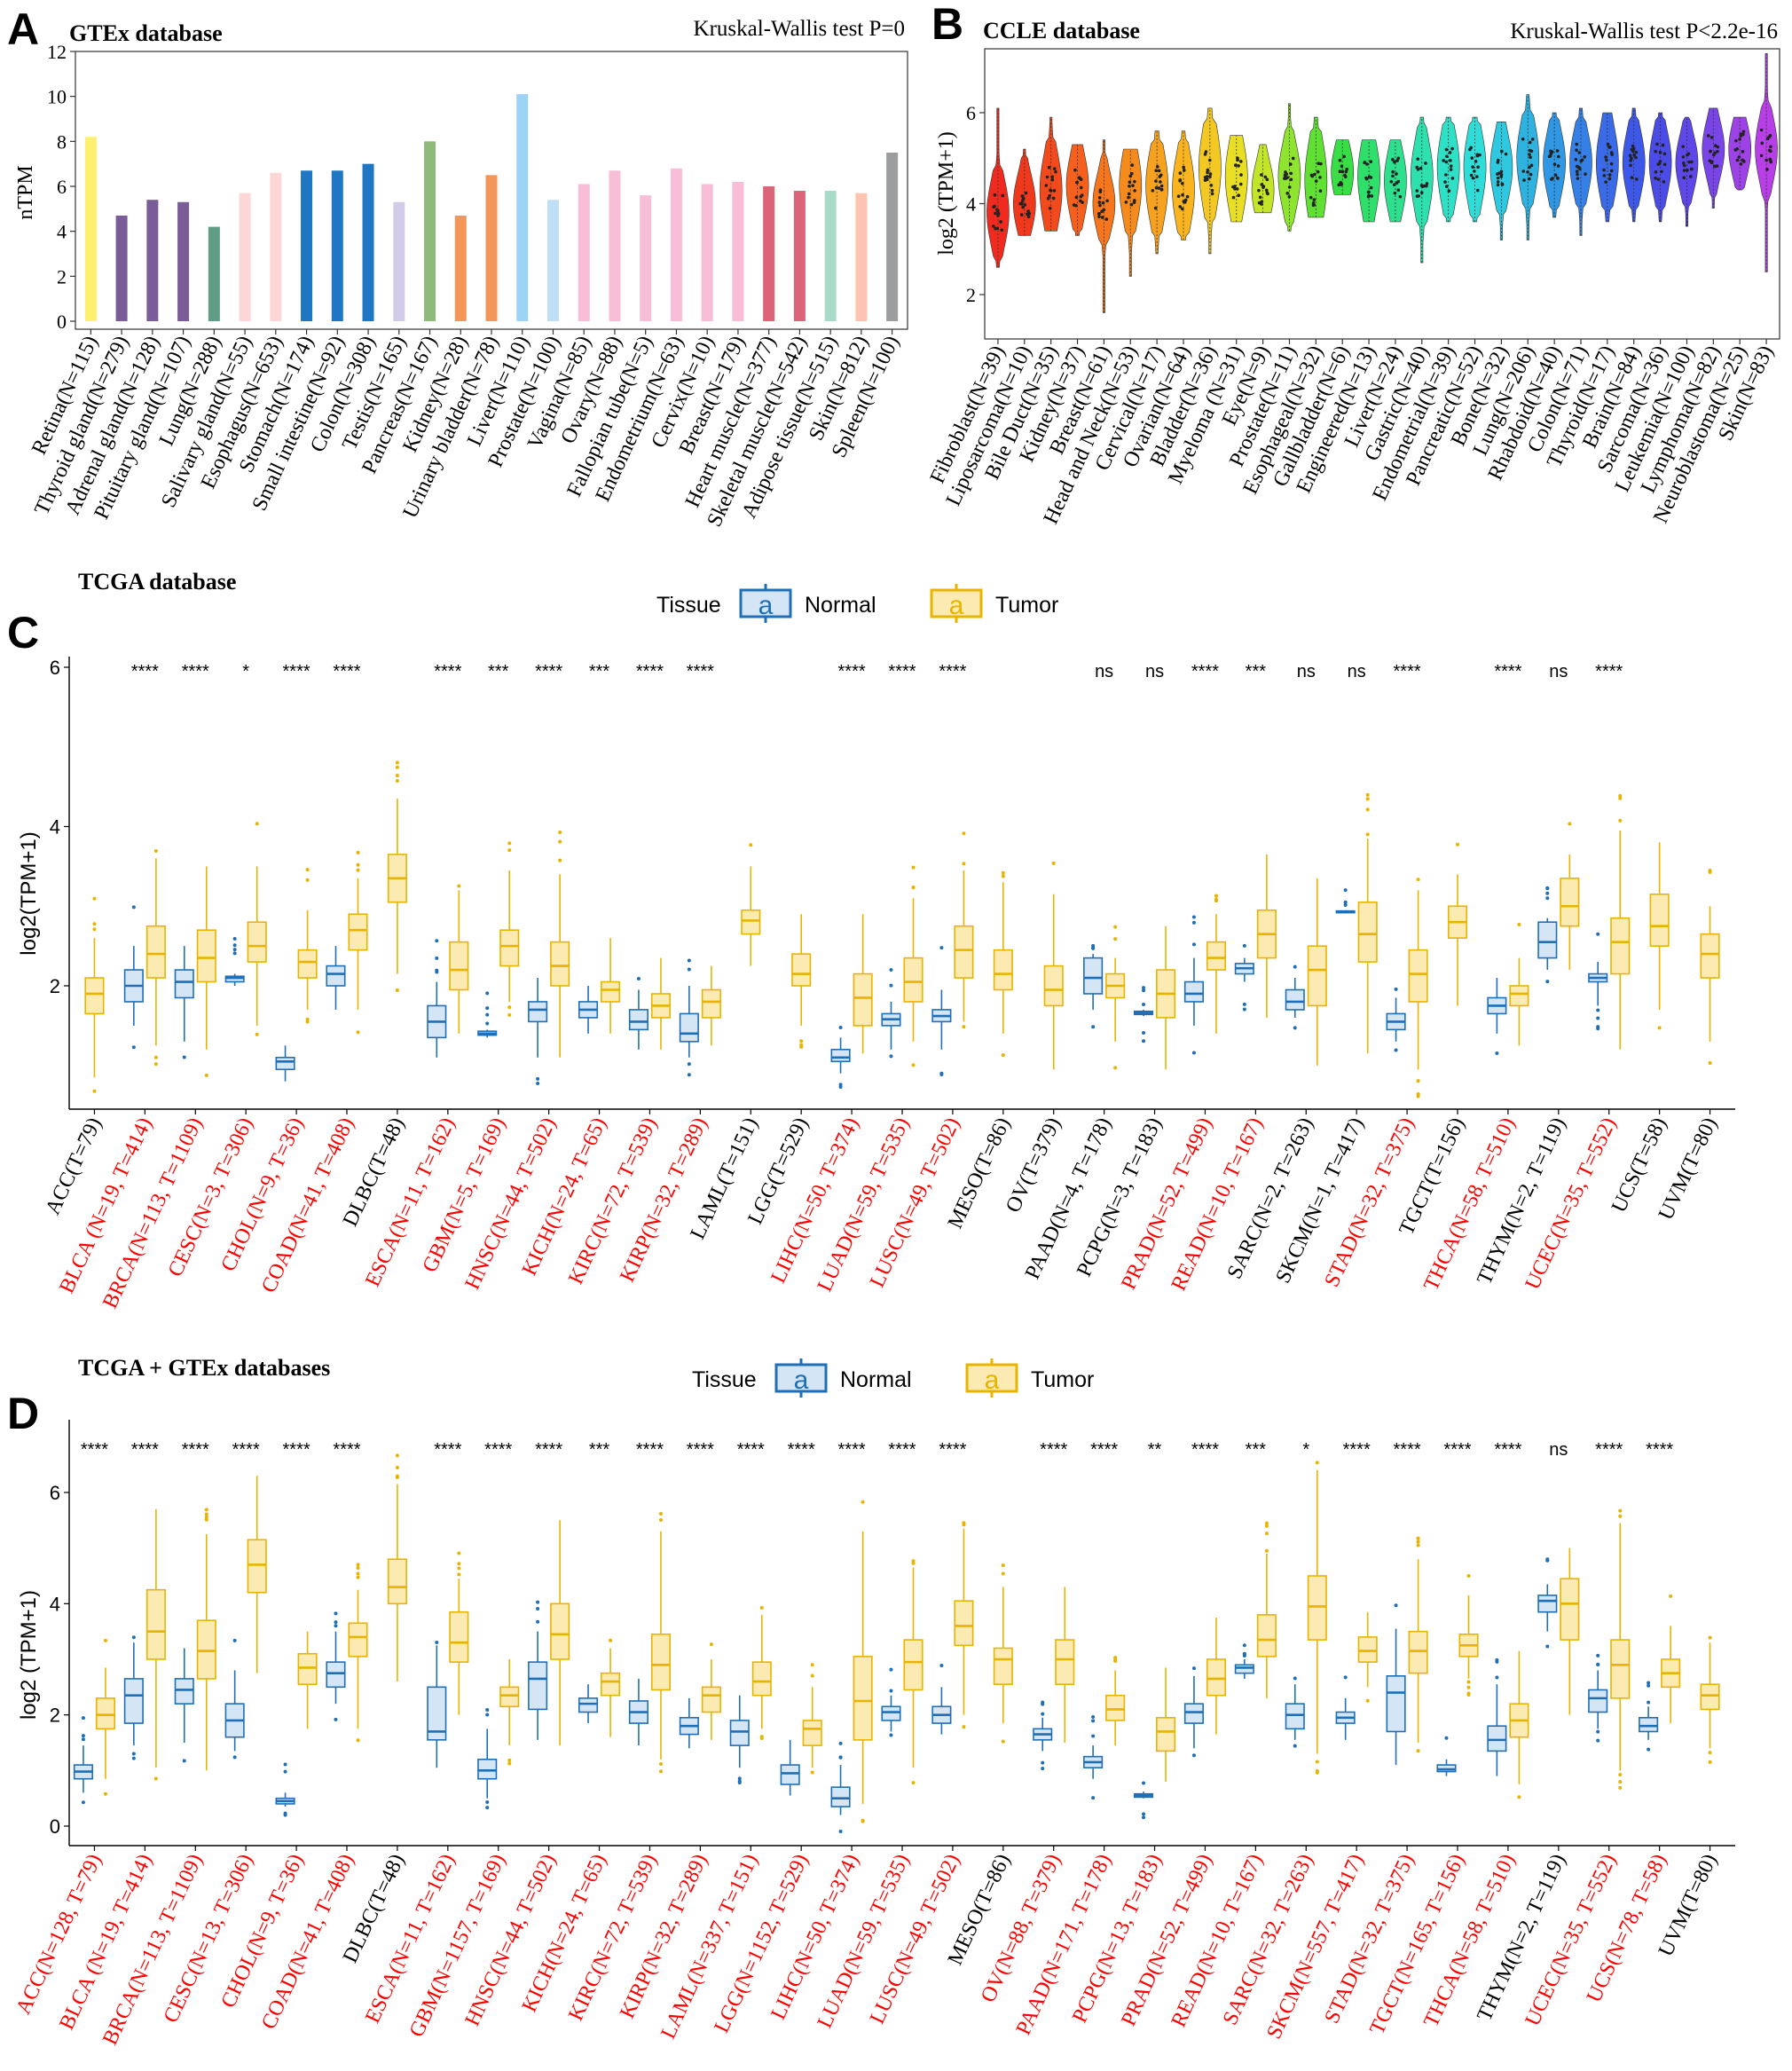 This screenshot has height=2071, width=1792. Describe the element at coordinates (1256, 1450) in the screenshot. I see `significance-label: ***` at that location.